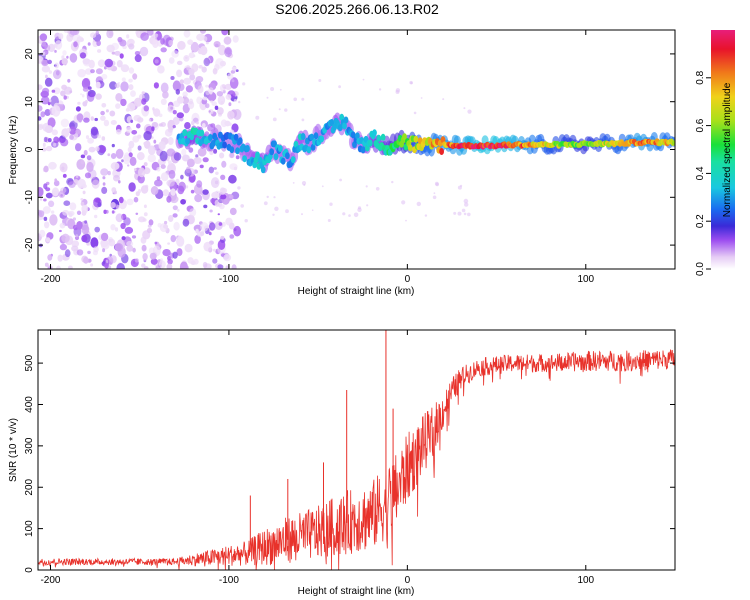 This screenshot has height=600, width=750. I want to click on snr-ylabel: SNR (10 * v/v), so click(13, 450).